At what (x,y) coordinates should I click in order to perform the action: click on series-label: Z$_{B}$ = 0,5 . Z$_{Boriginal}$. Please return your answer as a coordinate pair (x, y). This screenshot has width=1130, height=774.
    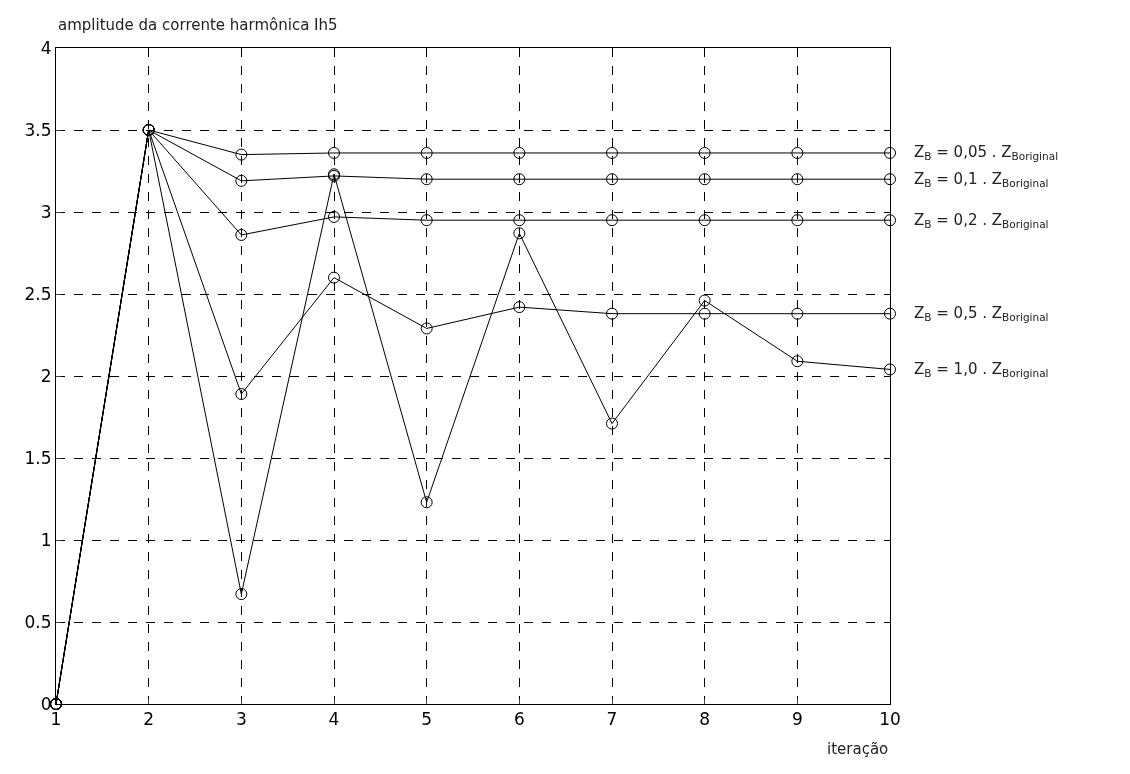
    Looking at the image, I should click on (981, 314).